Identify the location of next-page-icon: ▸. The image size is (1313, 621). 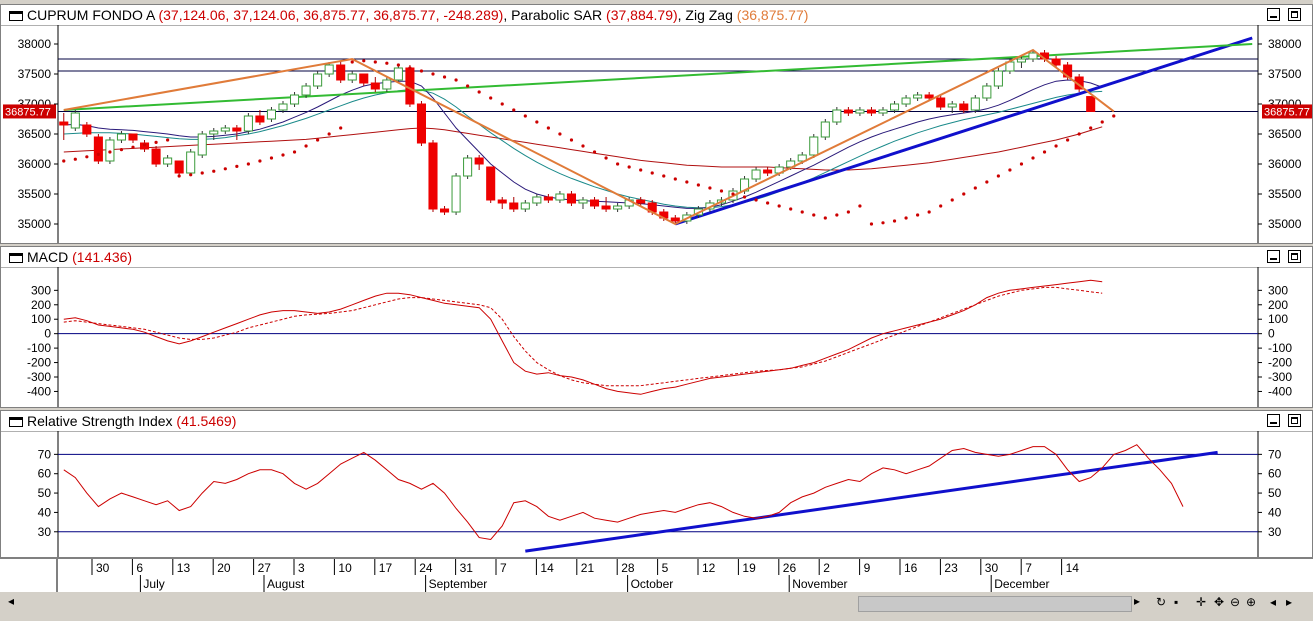
(1289, 602).